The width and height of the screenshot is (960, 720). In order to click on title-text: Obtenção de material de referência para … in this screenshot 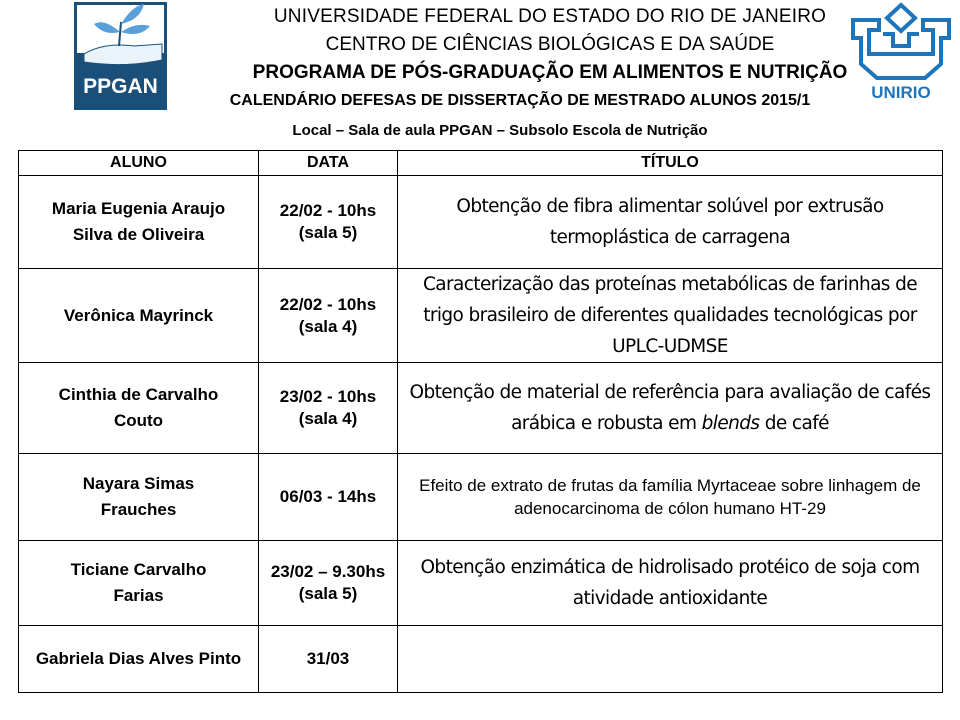, I will do `click(670, 408)`.